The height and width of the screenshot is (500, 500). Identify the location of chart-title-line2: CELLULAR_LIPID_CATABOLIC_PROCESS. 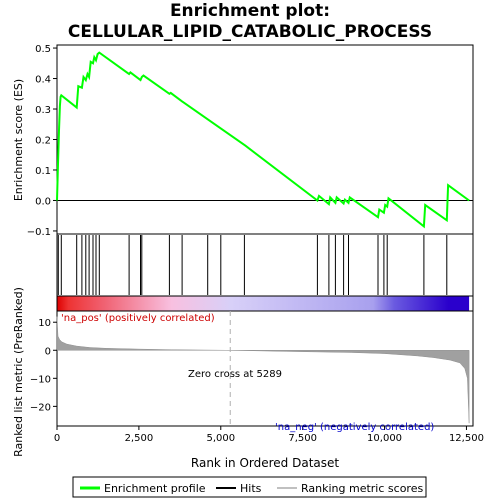
(250, 32).